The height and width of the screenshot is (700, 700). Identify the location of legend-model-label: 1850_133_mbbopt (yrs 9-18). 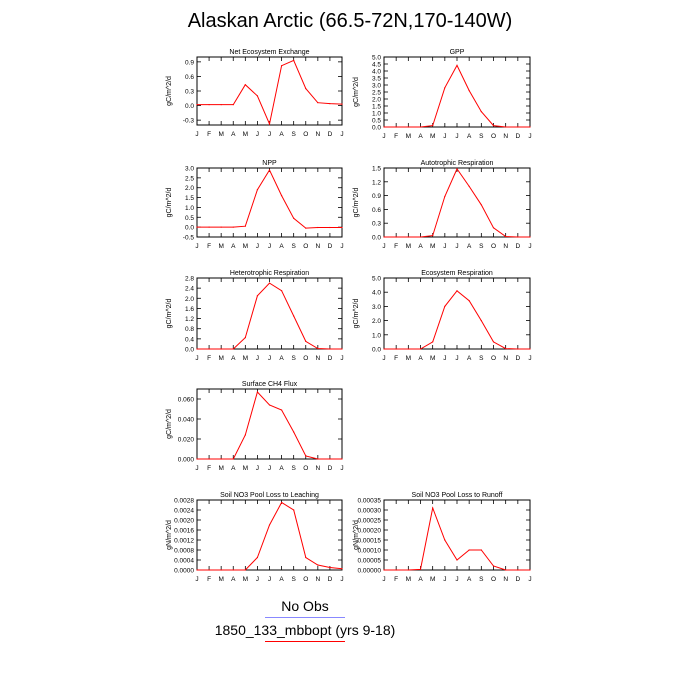
(305, 630).